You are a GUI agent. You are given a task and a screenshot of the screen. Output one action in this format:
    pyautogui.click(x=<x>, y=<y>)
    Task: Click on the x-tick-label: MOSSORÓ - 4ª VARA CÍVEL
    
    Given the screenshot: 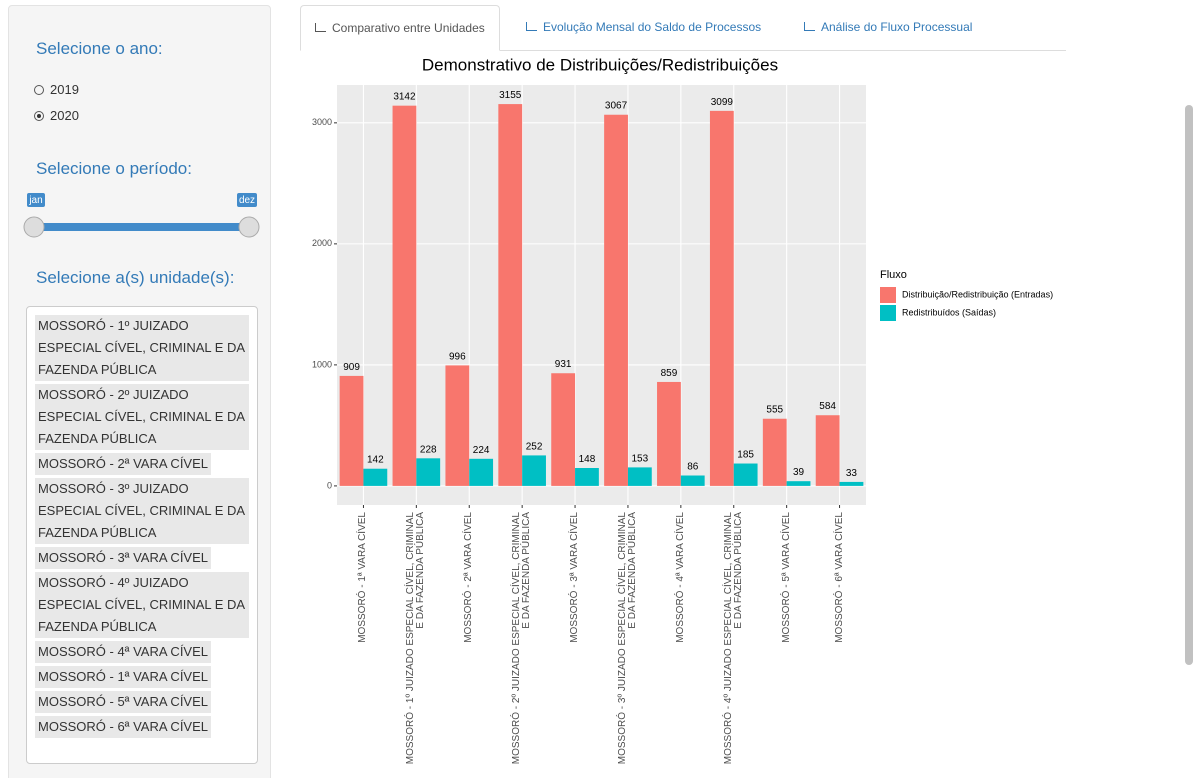 What is the action you would take?
    pyautogui.click(x=680, y=577)
    